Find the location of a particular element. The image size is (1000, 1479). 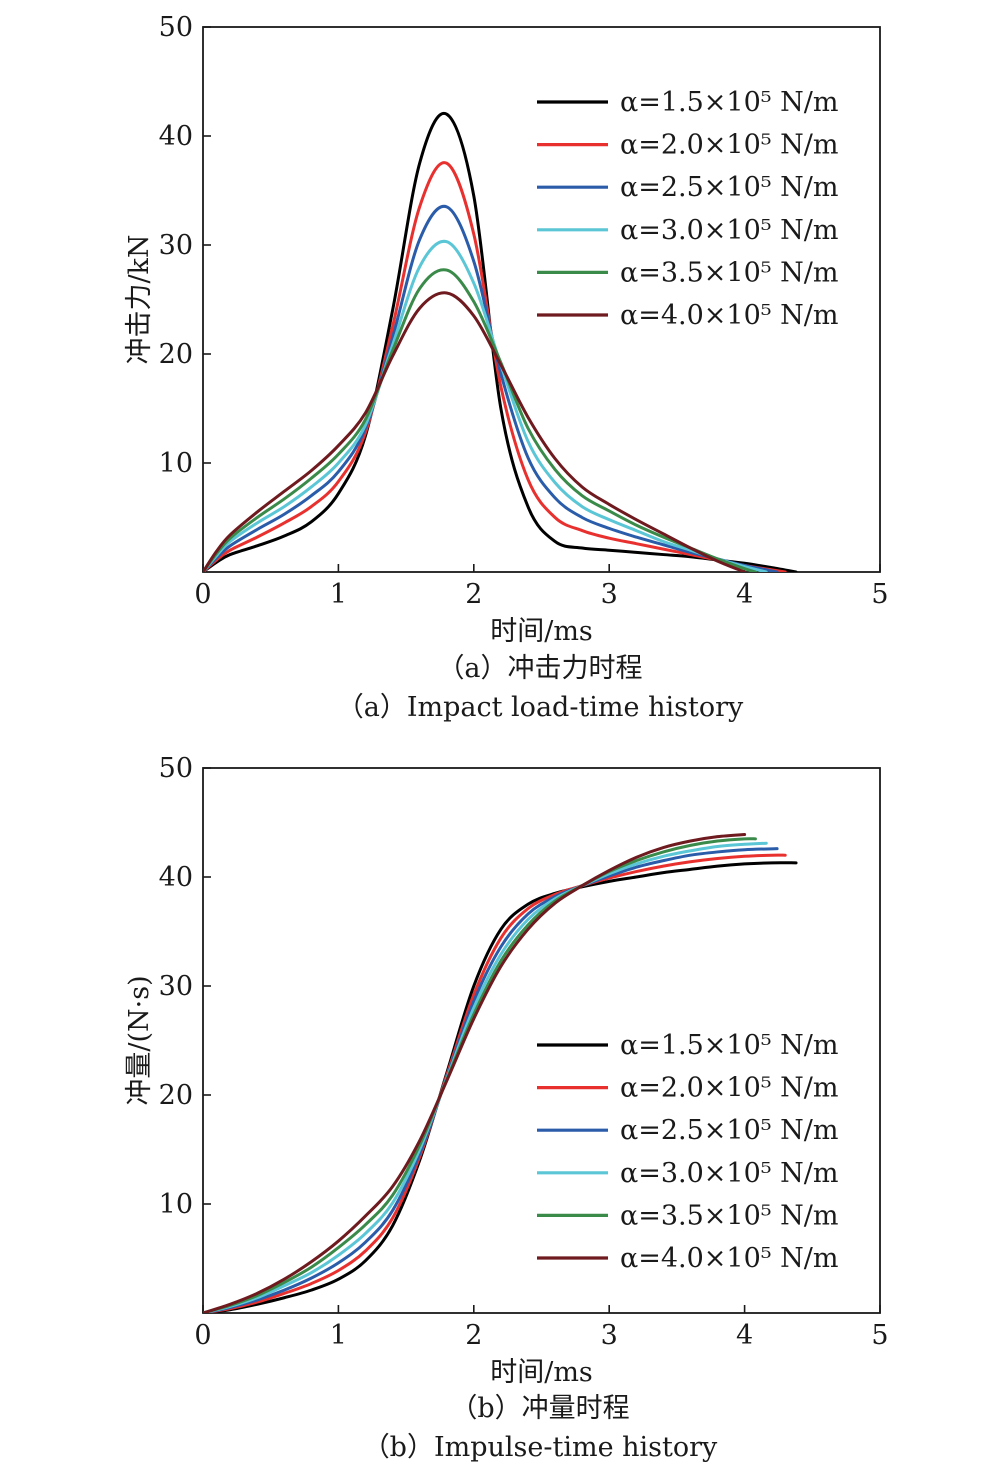

caption-chinese: （a）冲击力时程 is located at coordinates (539, 668).